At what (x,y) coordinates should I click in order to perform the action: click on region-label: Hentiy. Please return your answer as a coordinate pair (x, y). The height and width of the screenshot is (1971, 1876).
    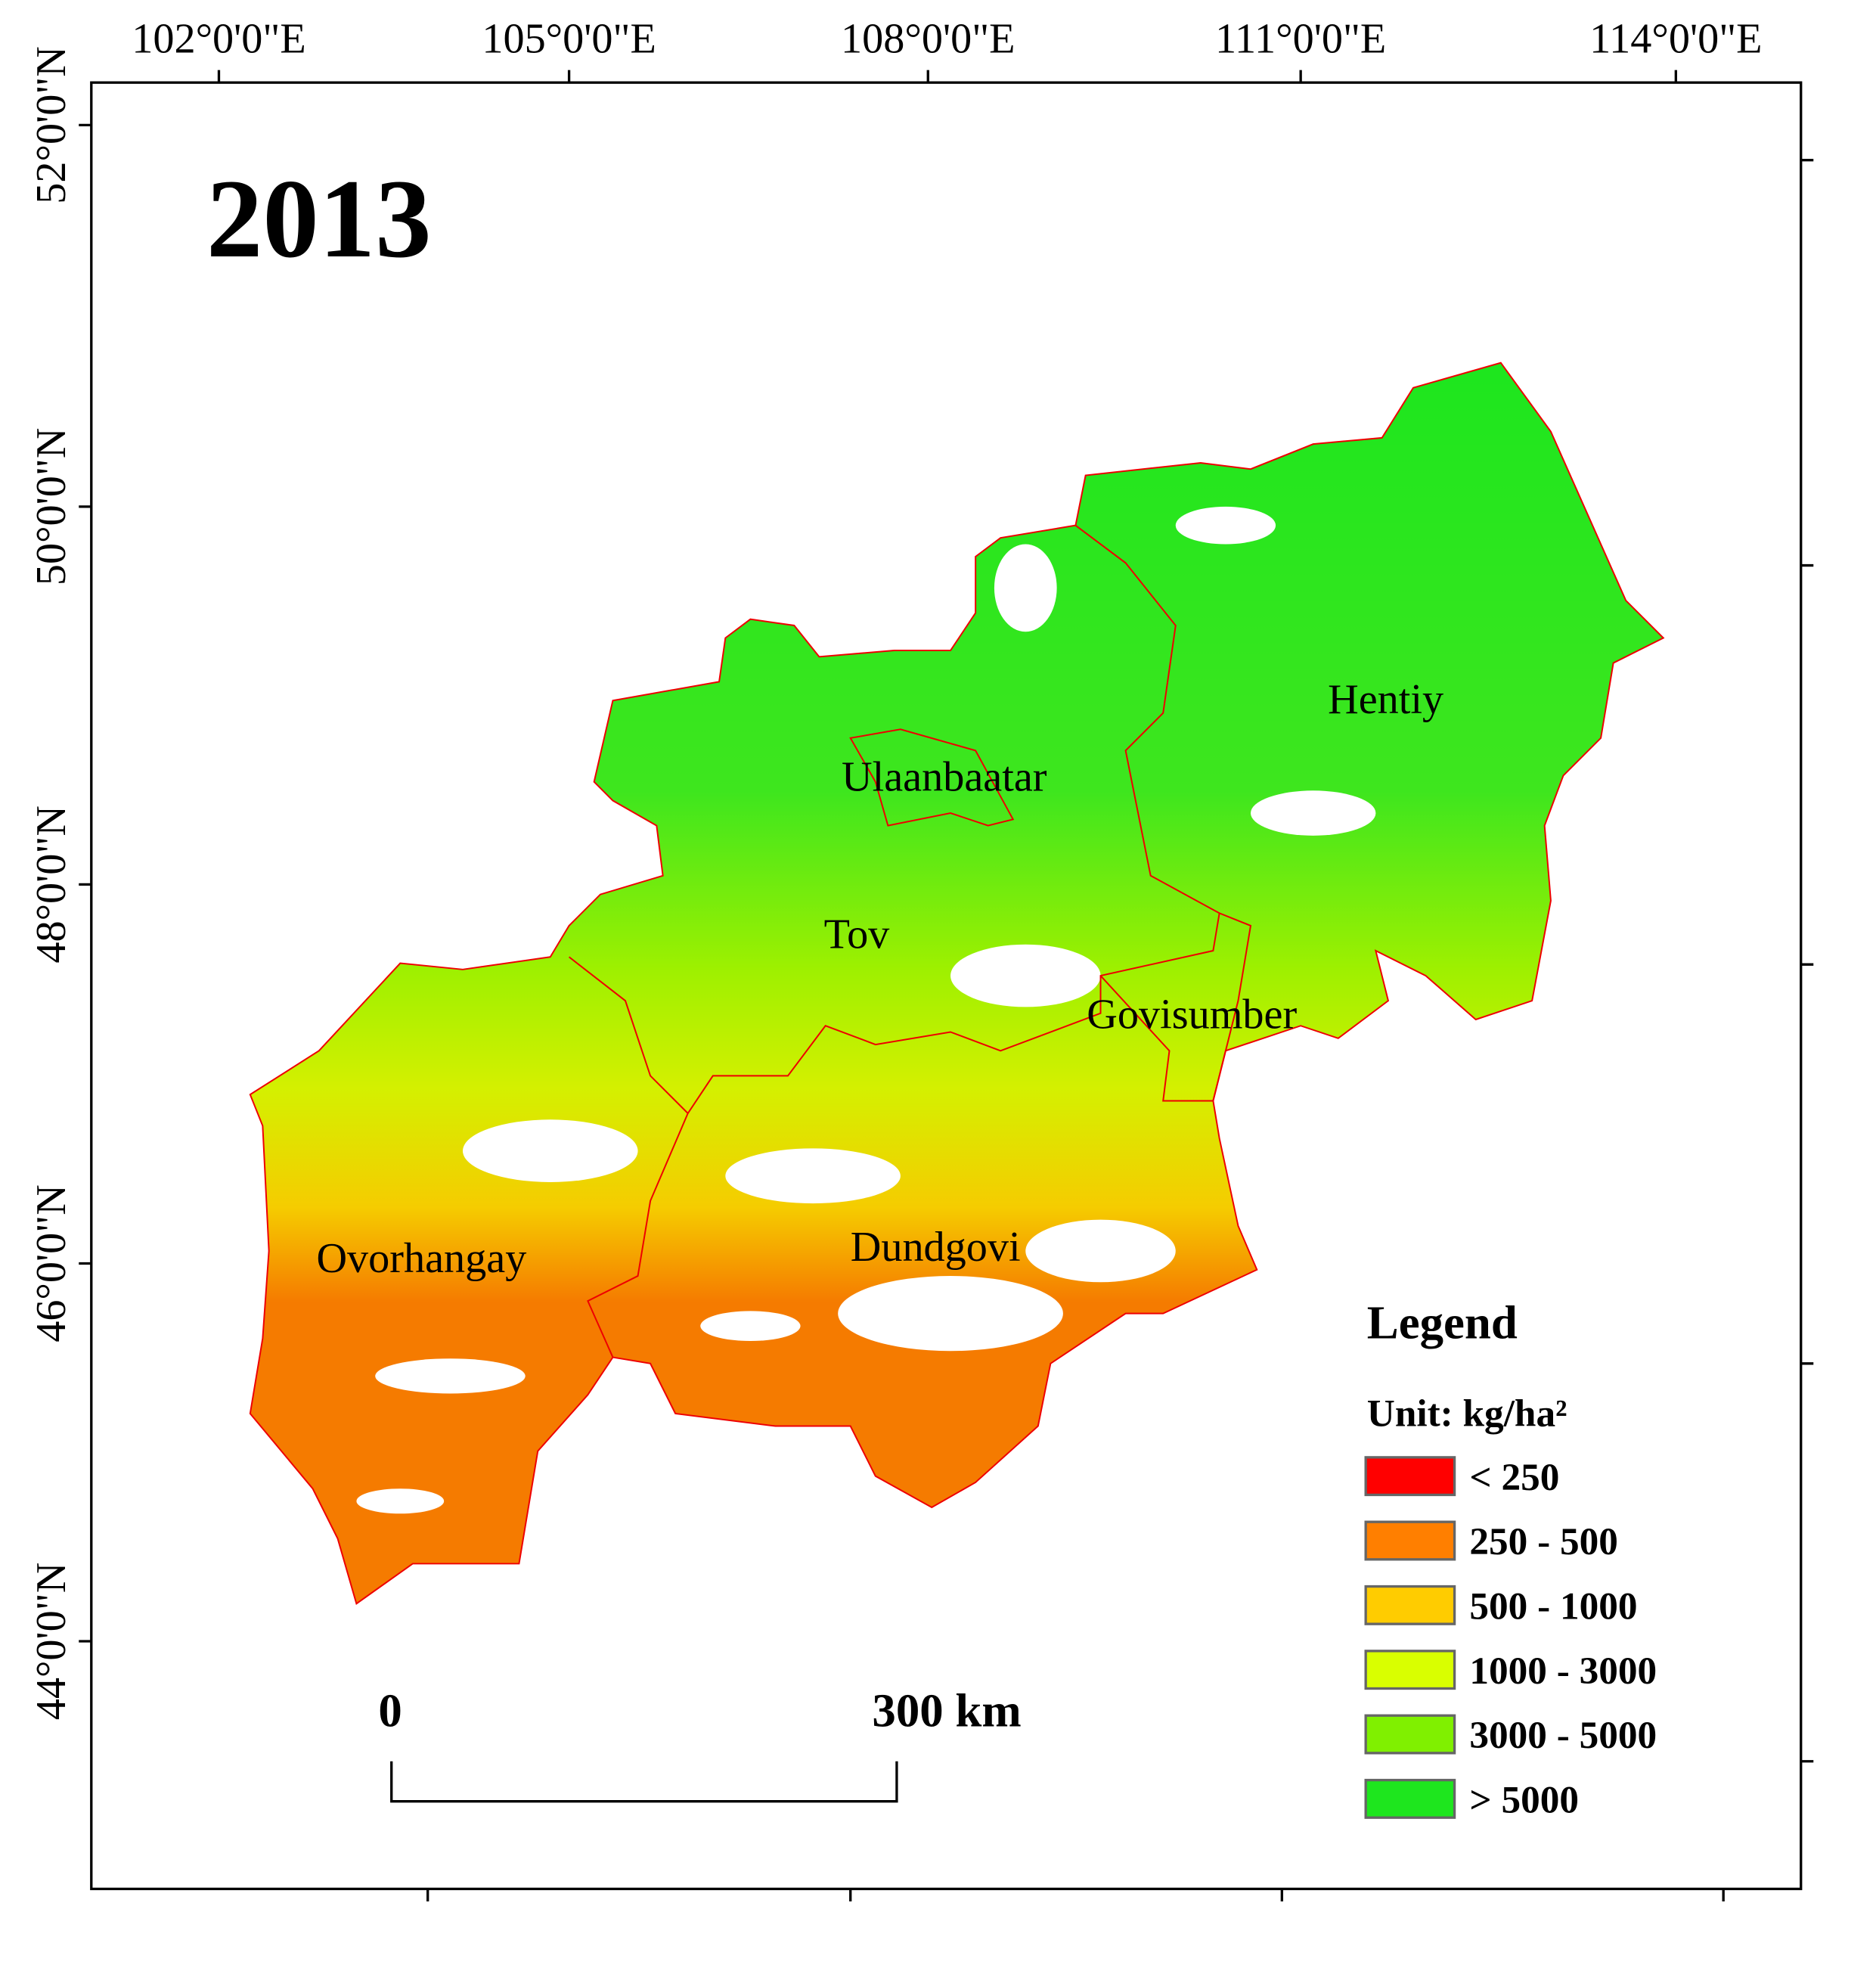
    Looking at the image, I should click on (1385, 699).